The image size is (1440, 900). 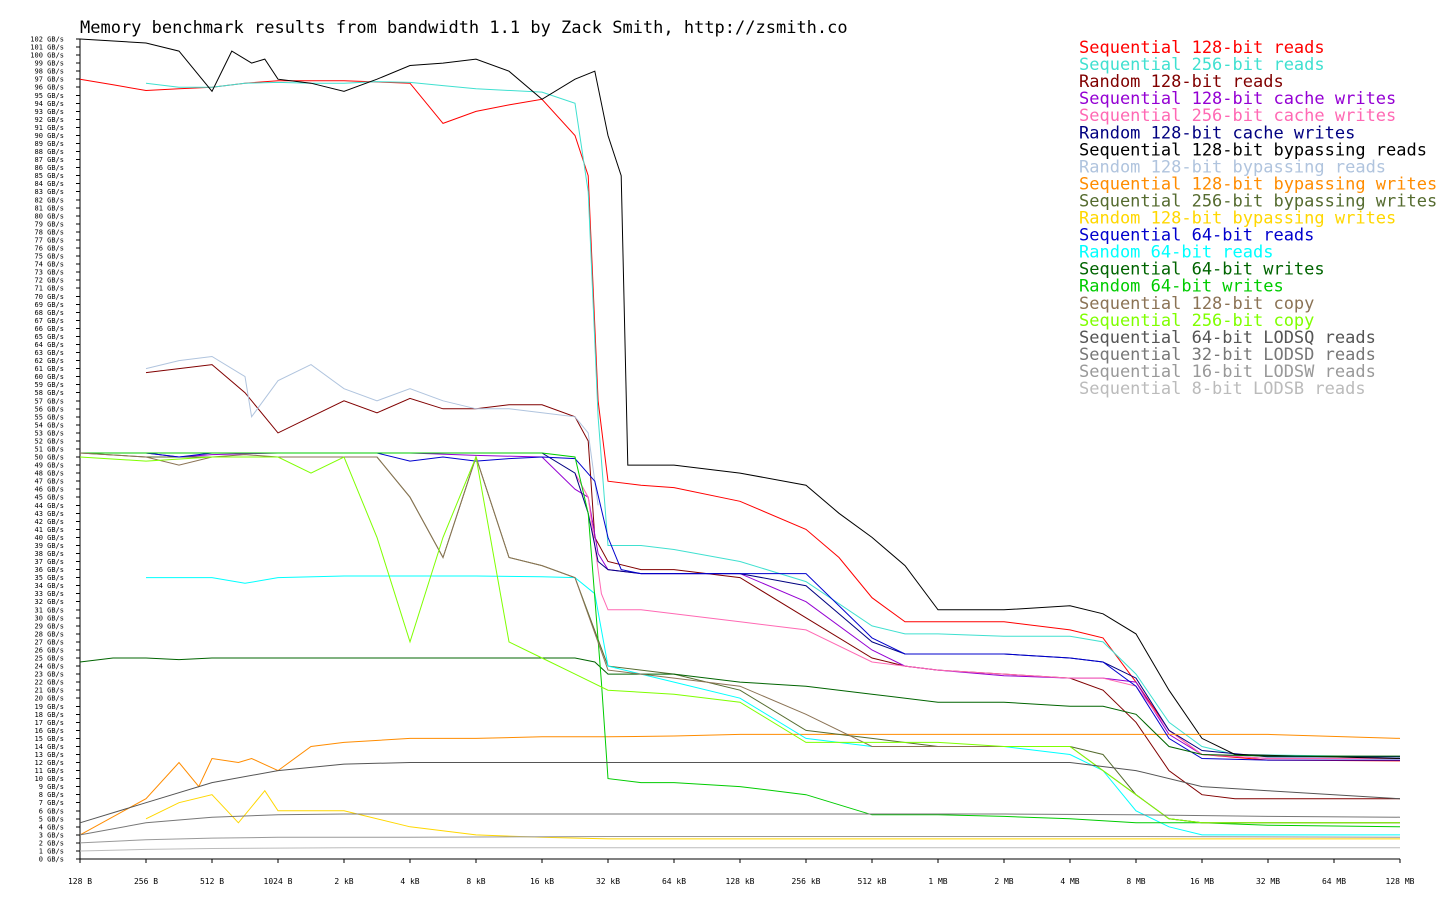 What do you see at coordinates (1227, 372) in the screenshot?
I see `legend-entry-20: Sequential 16-bit LODSW reads` at bounding box center [1227, 372].